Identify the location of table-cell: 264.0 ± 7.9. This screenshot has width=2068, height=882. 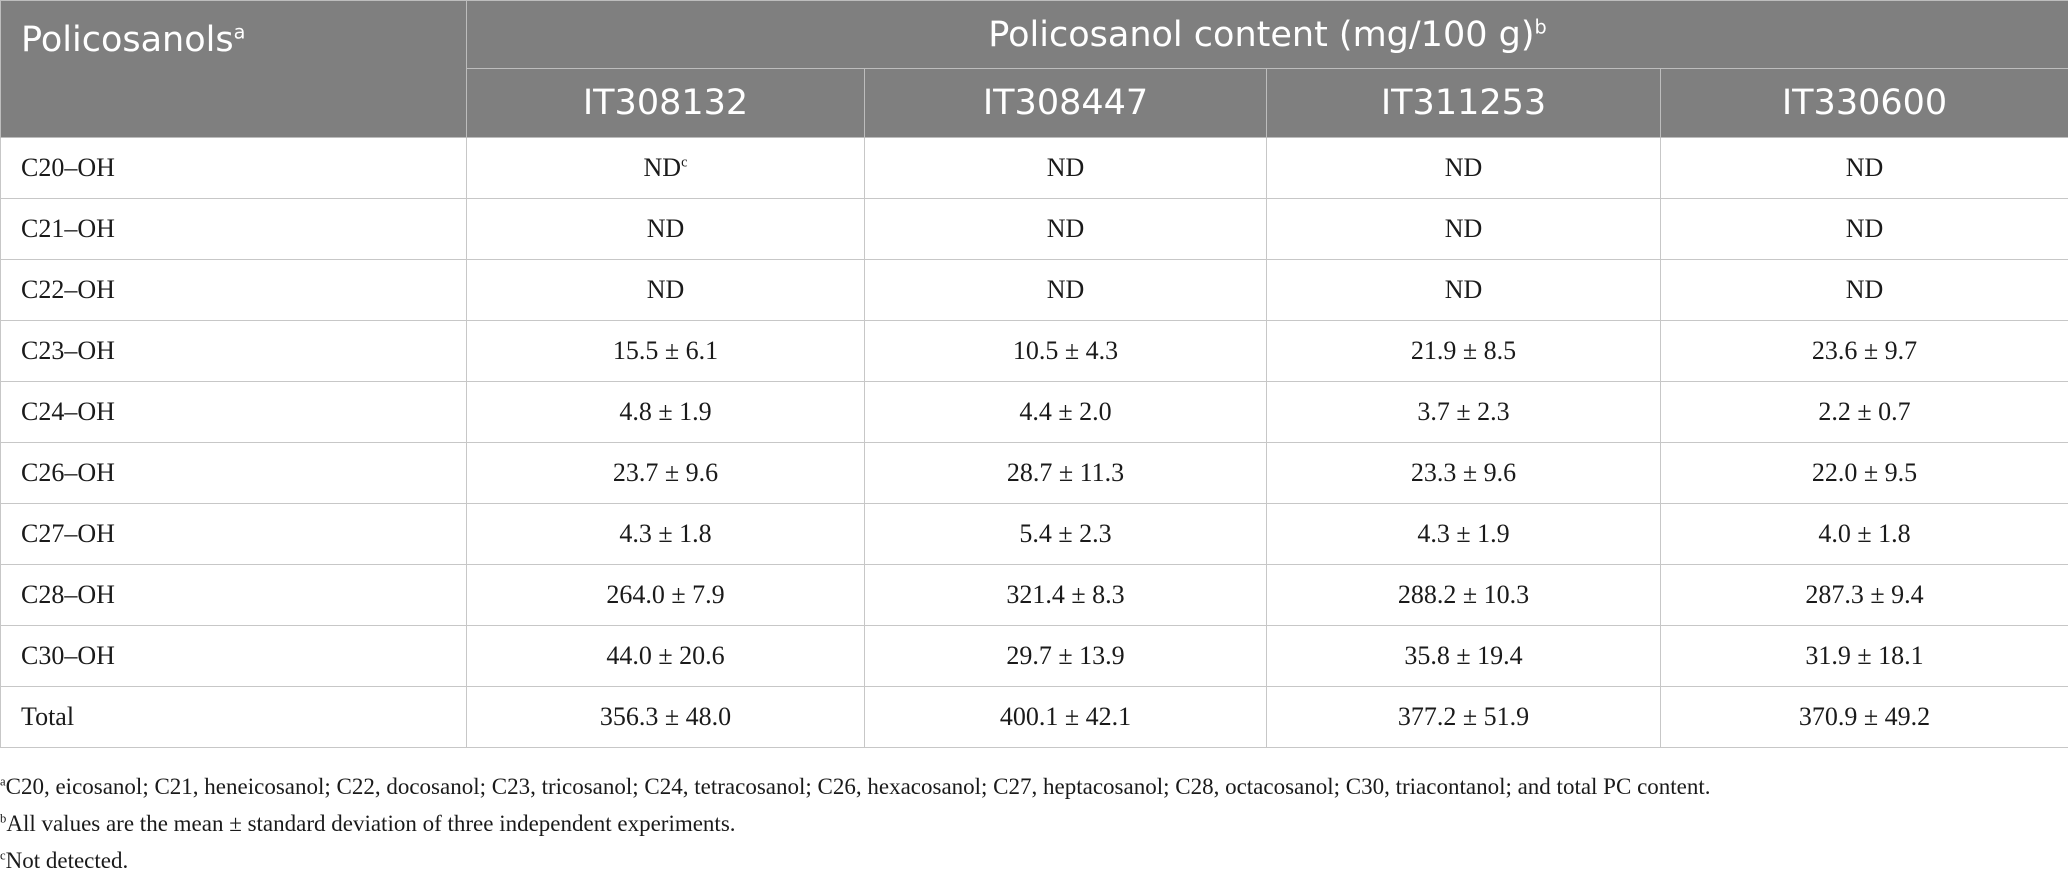
(665, 595).